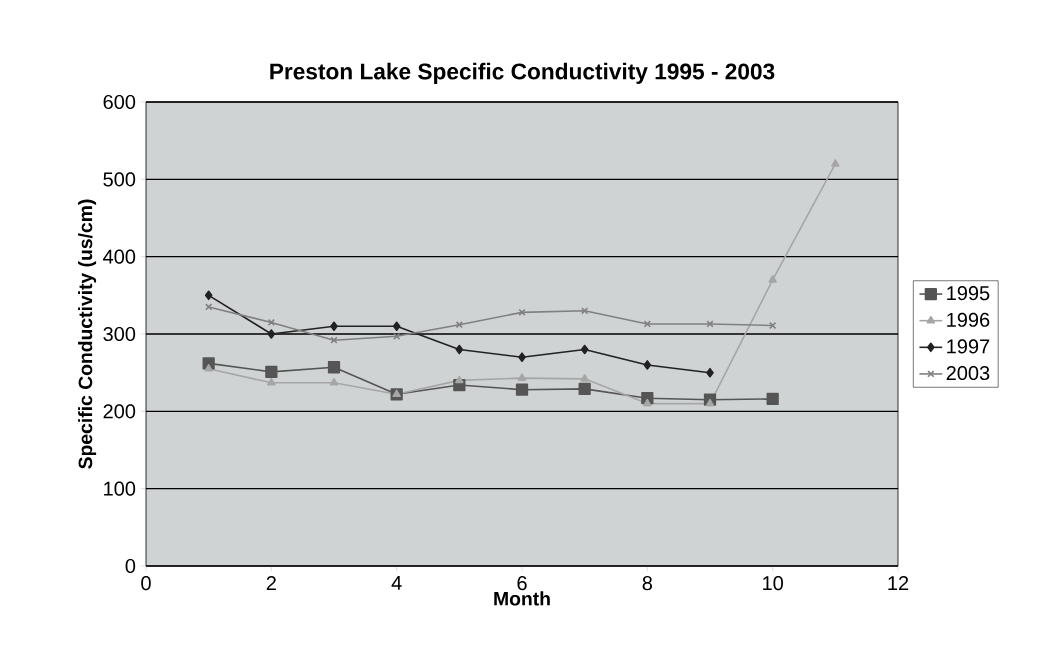 Image resolution: width=1046 pixels, height=661 pixels. What do you see at coordinates (773, 583) in the screenshot?
I see `x-tick-label: 10` at bounding box center [773, 583].